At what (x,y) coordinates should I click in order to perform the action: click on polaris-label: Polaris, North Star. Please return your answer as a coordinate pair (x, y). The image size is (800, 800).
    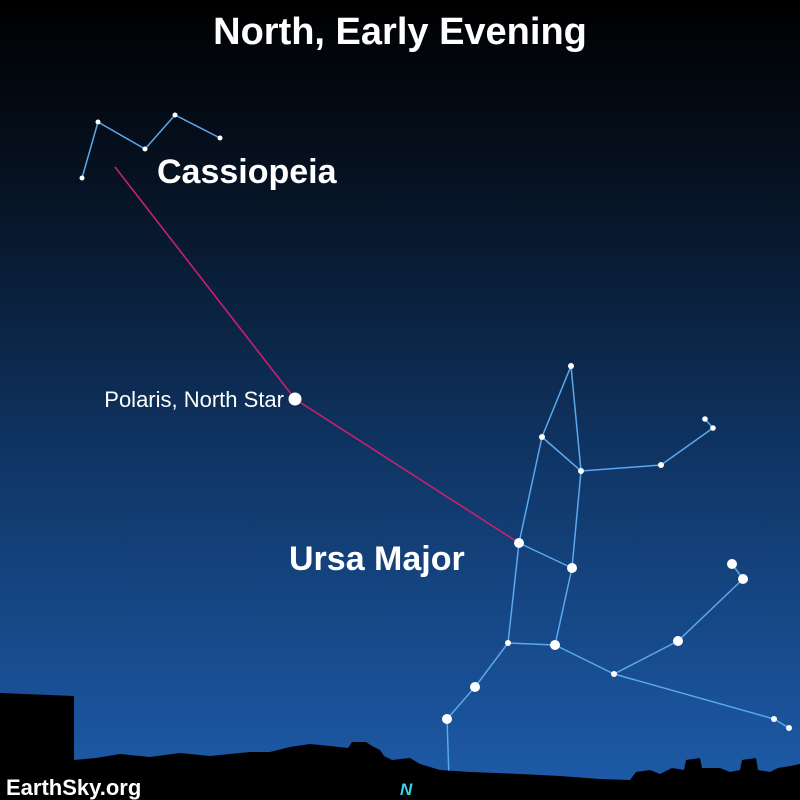
    Looking at the image, I should click on (194, 399).